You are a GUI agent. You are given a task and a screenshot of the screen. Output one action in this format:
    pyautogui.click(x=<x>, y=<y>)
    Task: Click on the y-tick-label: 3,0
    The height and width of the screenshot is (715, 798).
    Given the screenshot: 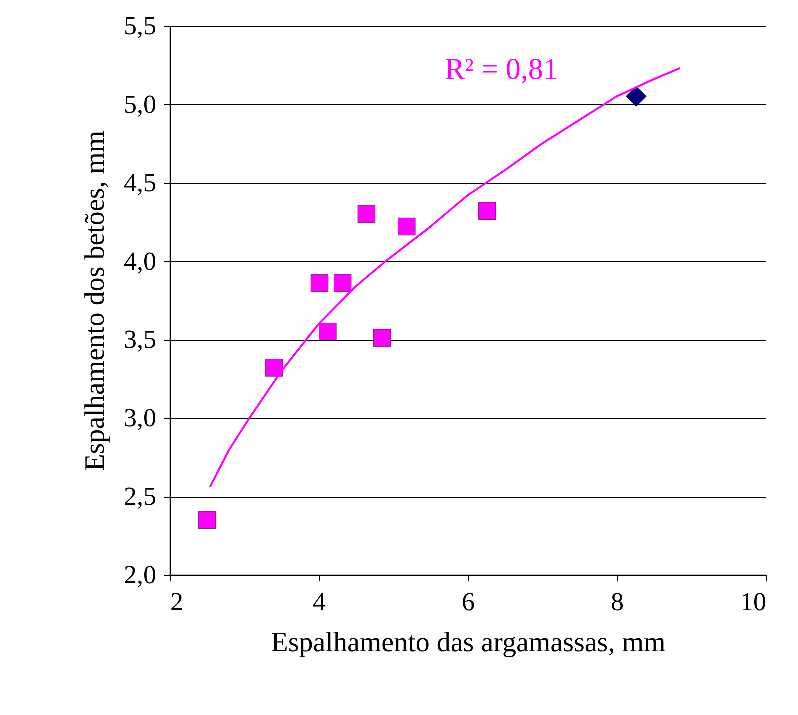 What is the action you would take?
    pyautogui.click(x=140, y=418)
    